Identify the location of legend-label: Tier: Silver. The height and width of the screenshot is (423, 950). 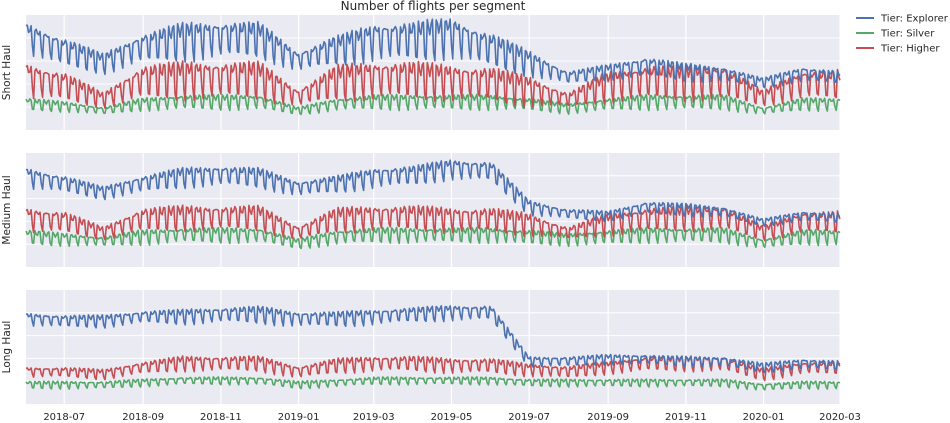
(907, 34).